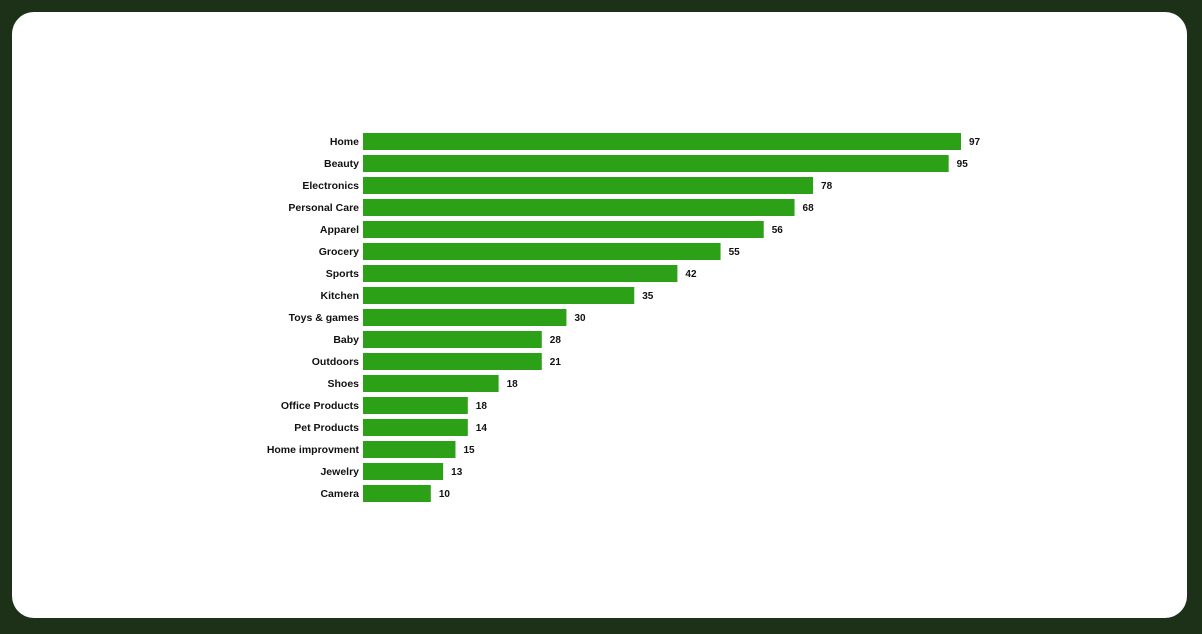 The height and width of the screenshot is (634, 1202). I want to click on value-label: 35, so click(648, 296).